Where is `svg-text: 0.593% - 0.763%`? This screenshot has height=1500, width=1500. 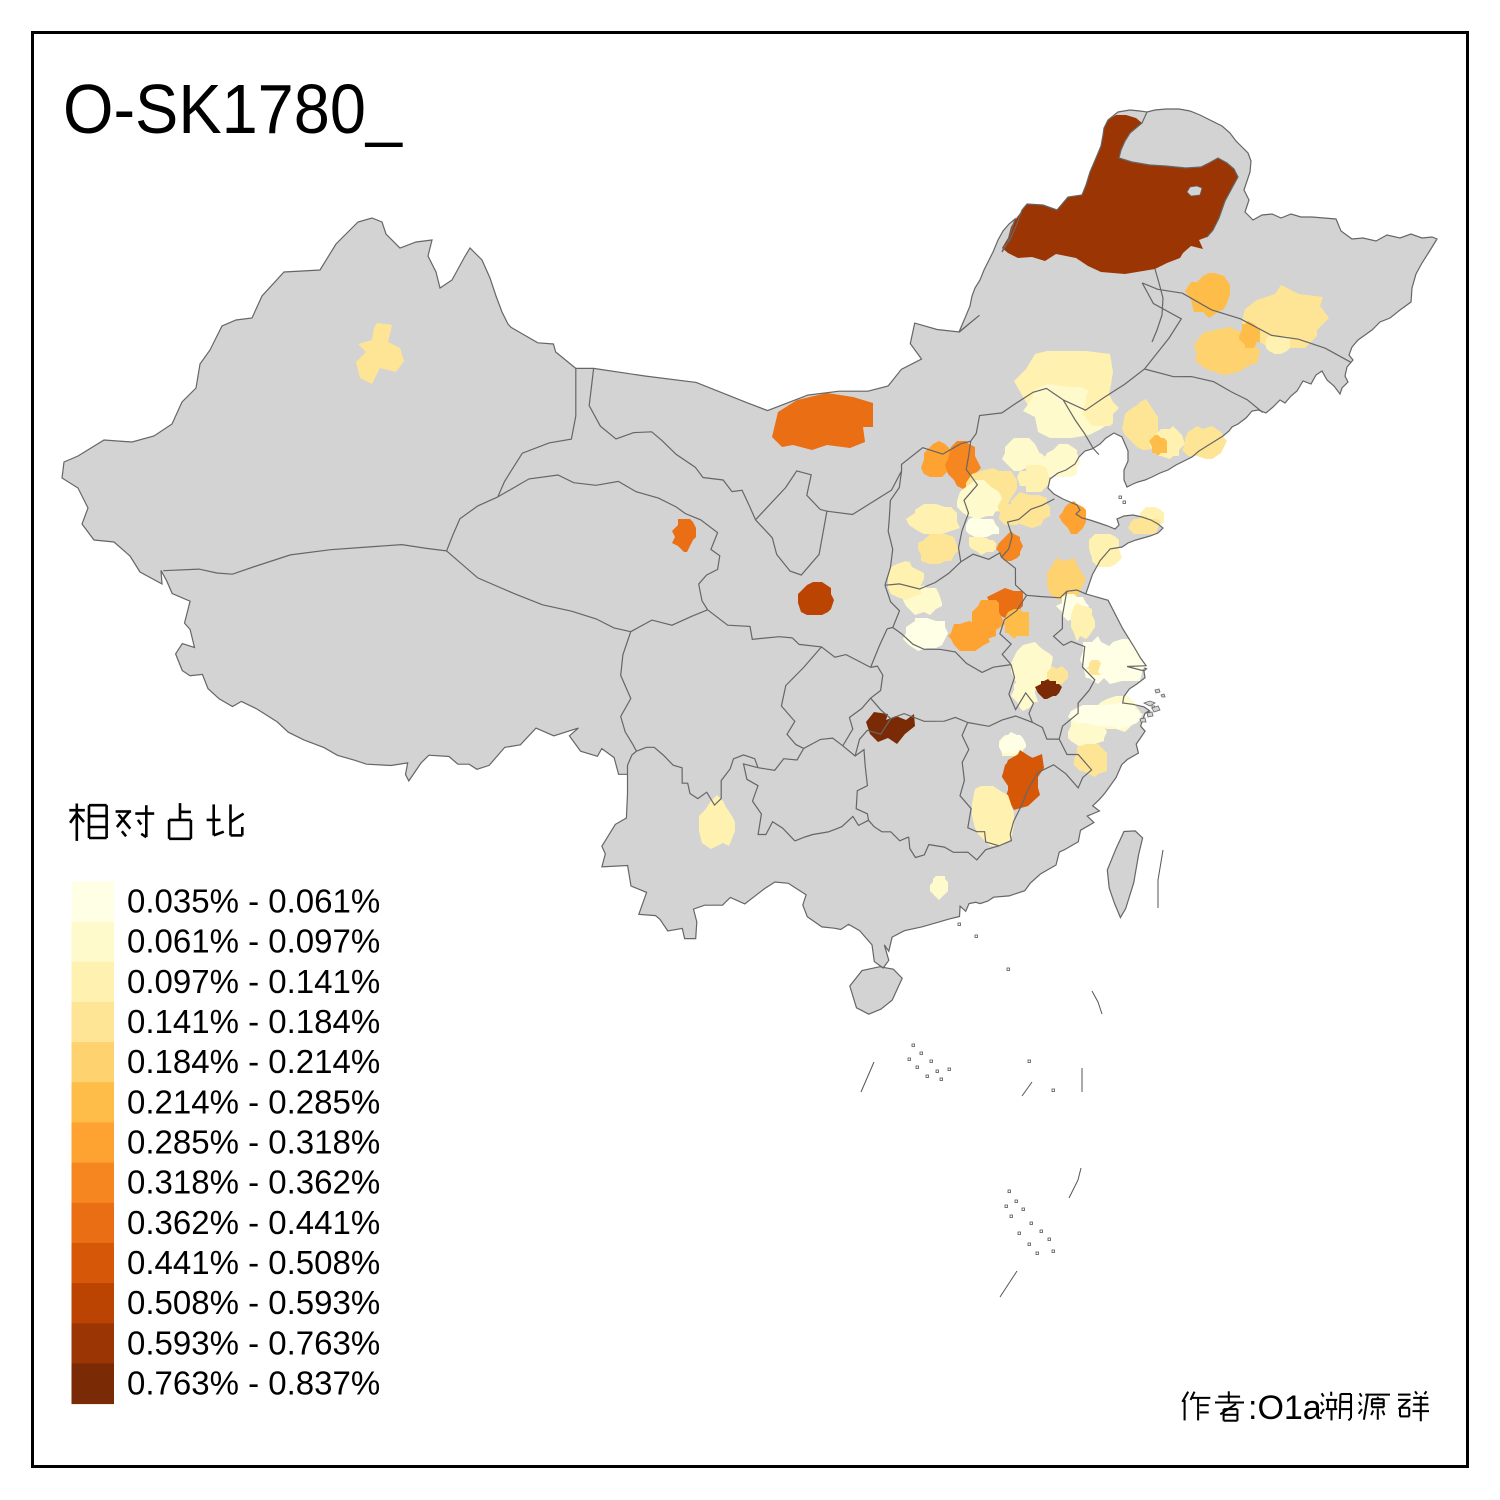
svg-text: 0.593% - 0.763% is located at coordinates (253, 1342).